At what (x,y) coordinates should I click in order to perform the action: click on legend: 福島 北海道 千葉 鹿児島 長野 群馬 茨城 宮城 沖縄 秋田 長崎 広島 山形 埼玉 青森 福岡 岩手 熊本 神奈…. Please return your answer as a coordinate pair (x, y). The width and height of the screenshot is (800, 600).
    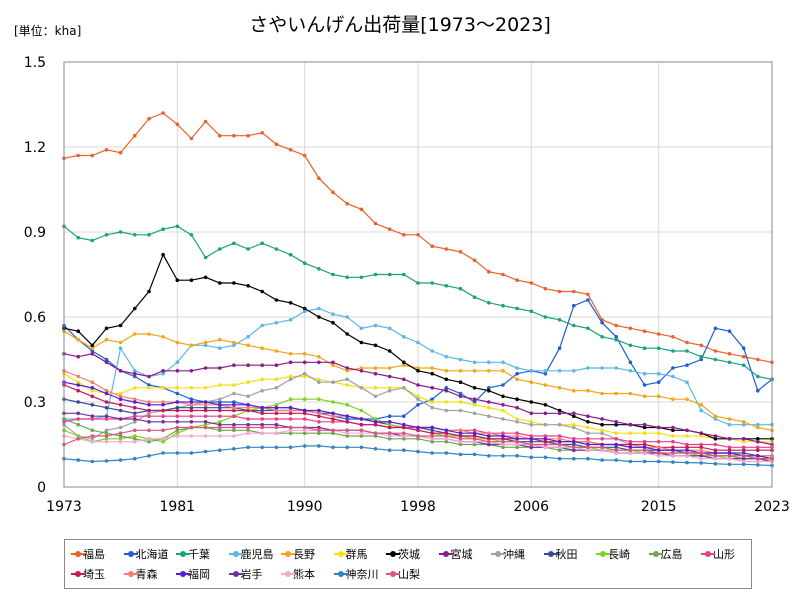
    Looking at the image, I should click on (408, 564).